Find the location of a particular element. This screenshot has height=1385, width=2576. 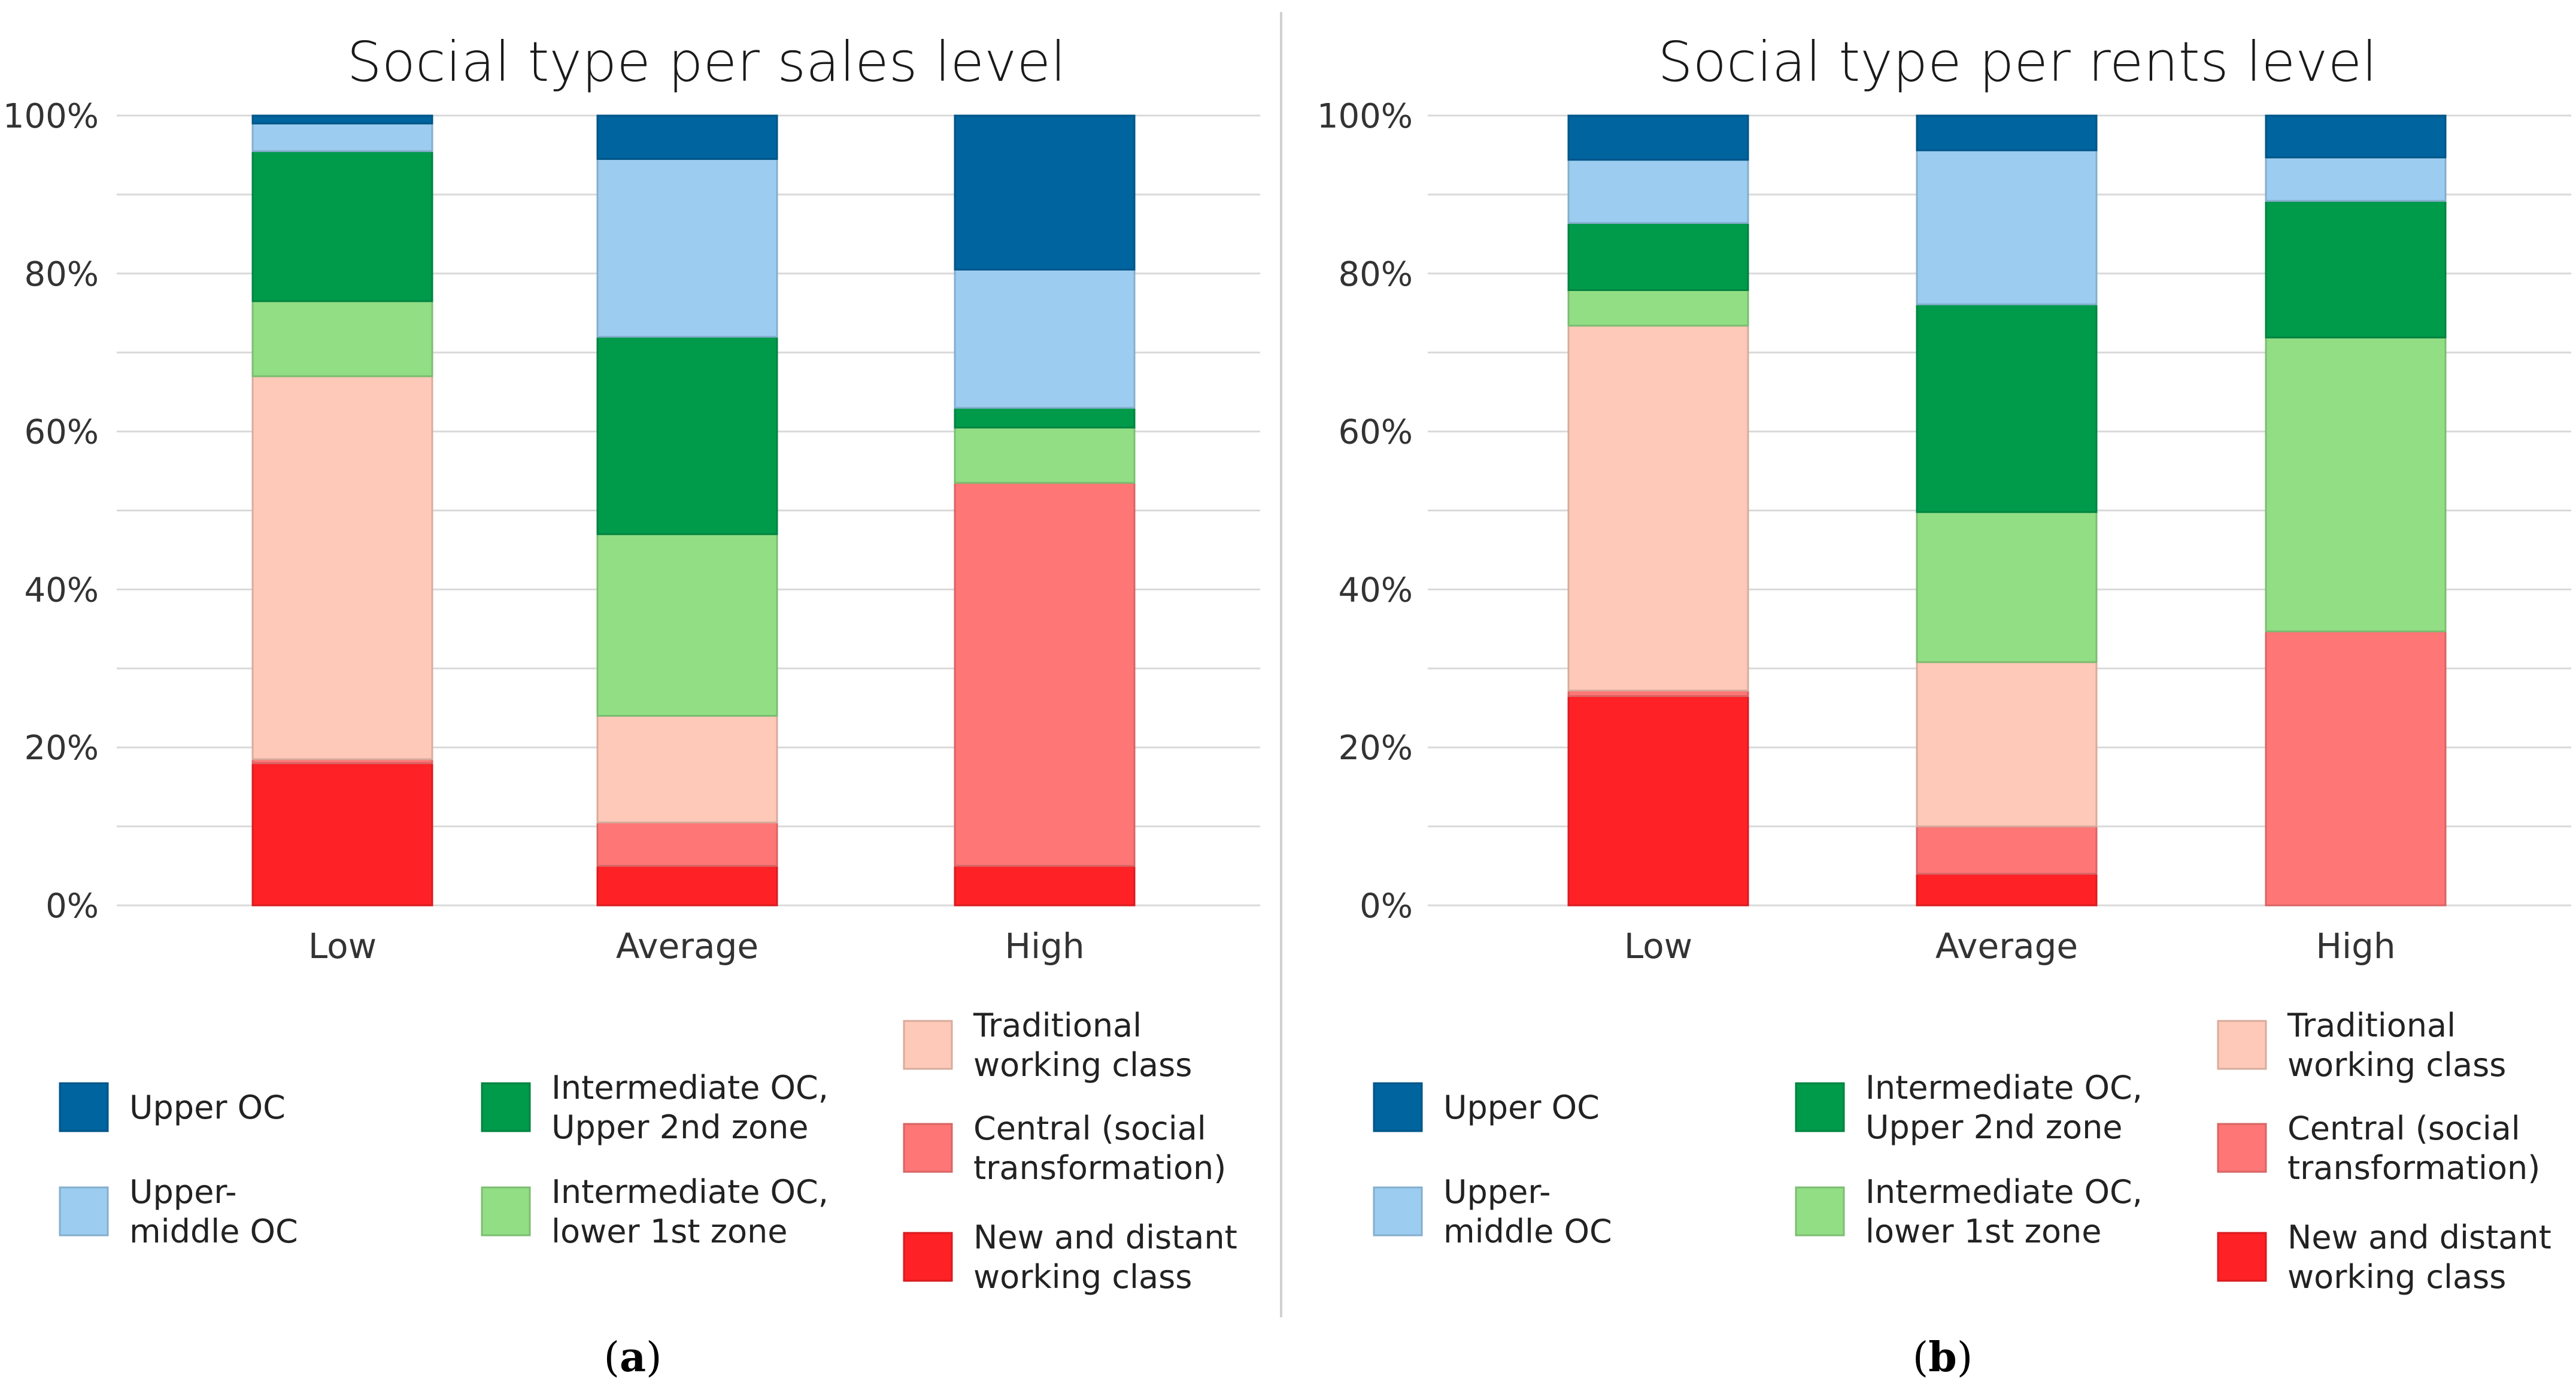

panel-label-a: (a) is located at coordinates (632, 1357).